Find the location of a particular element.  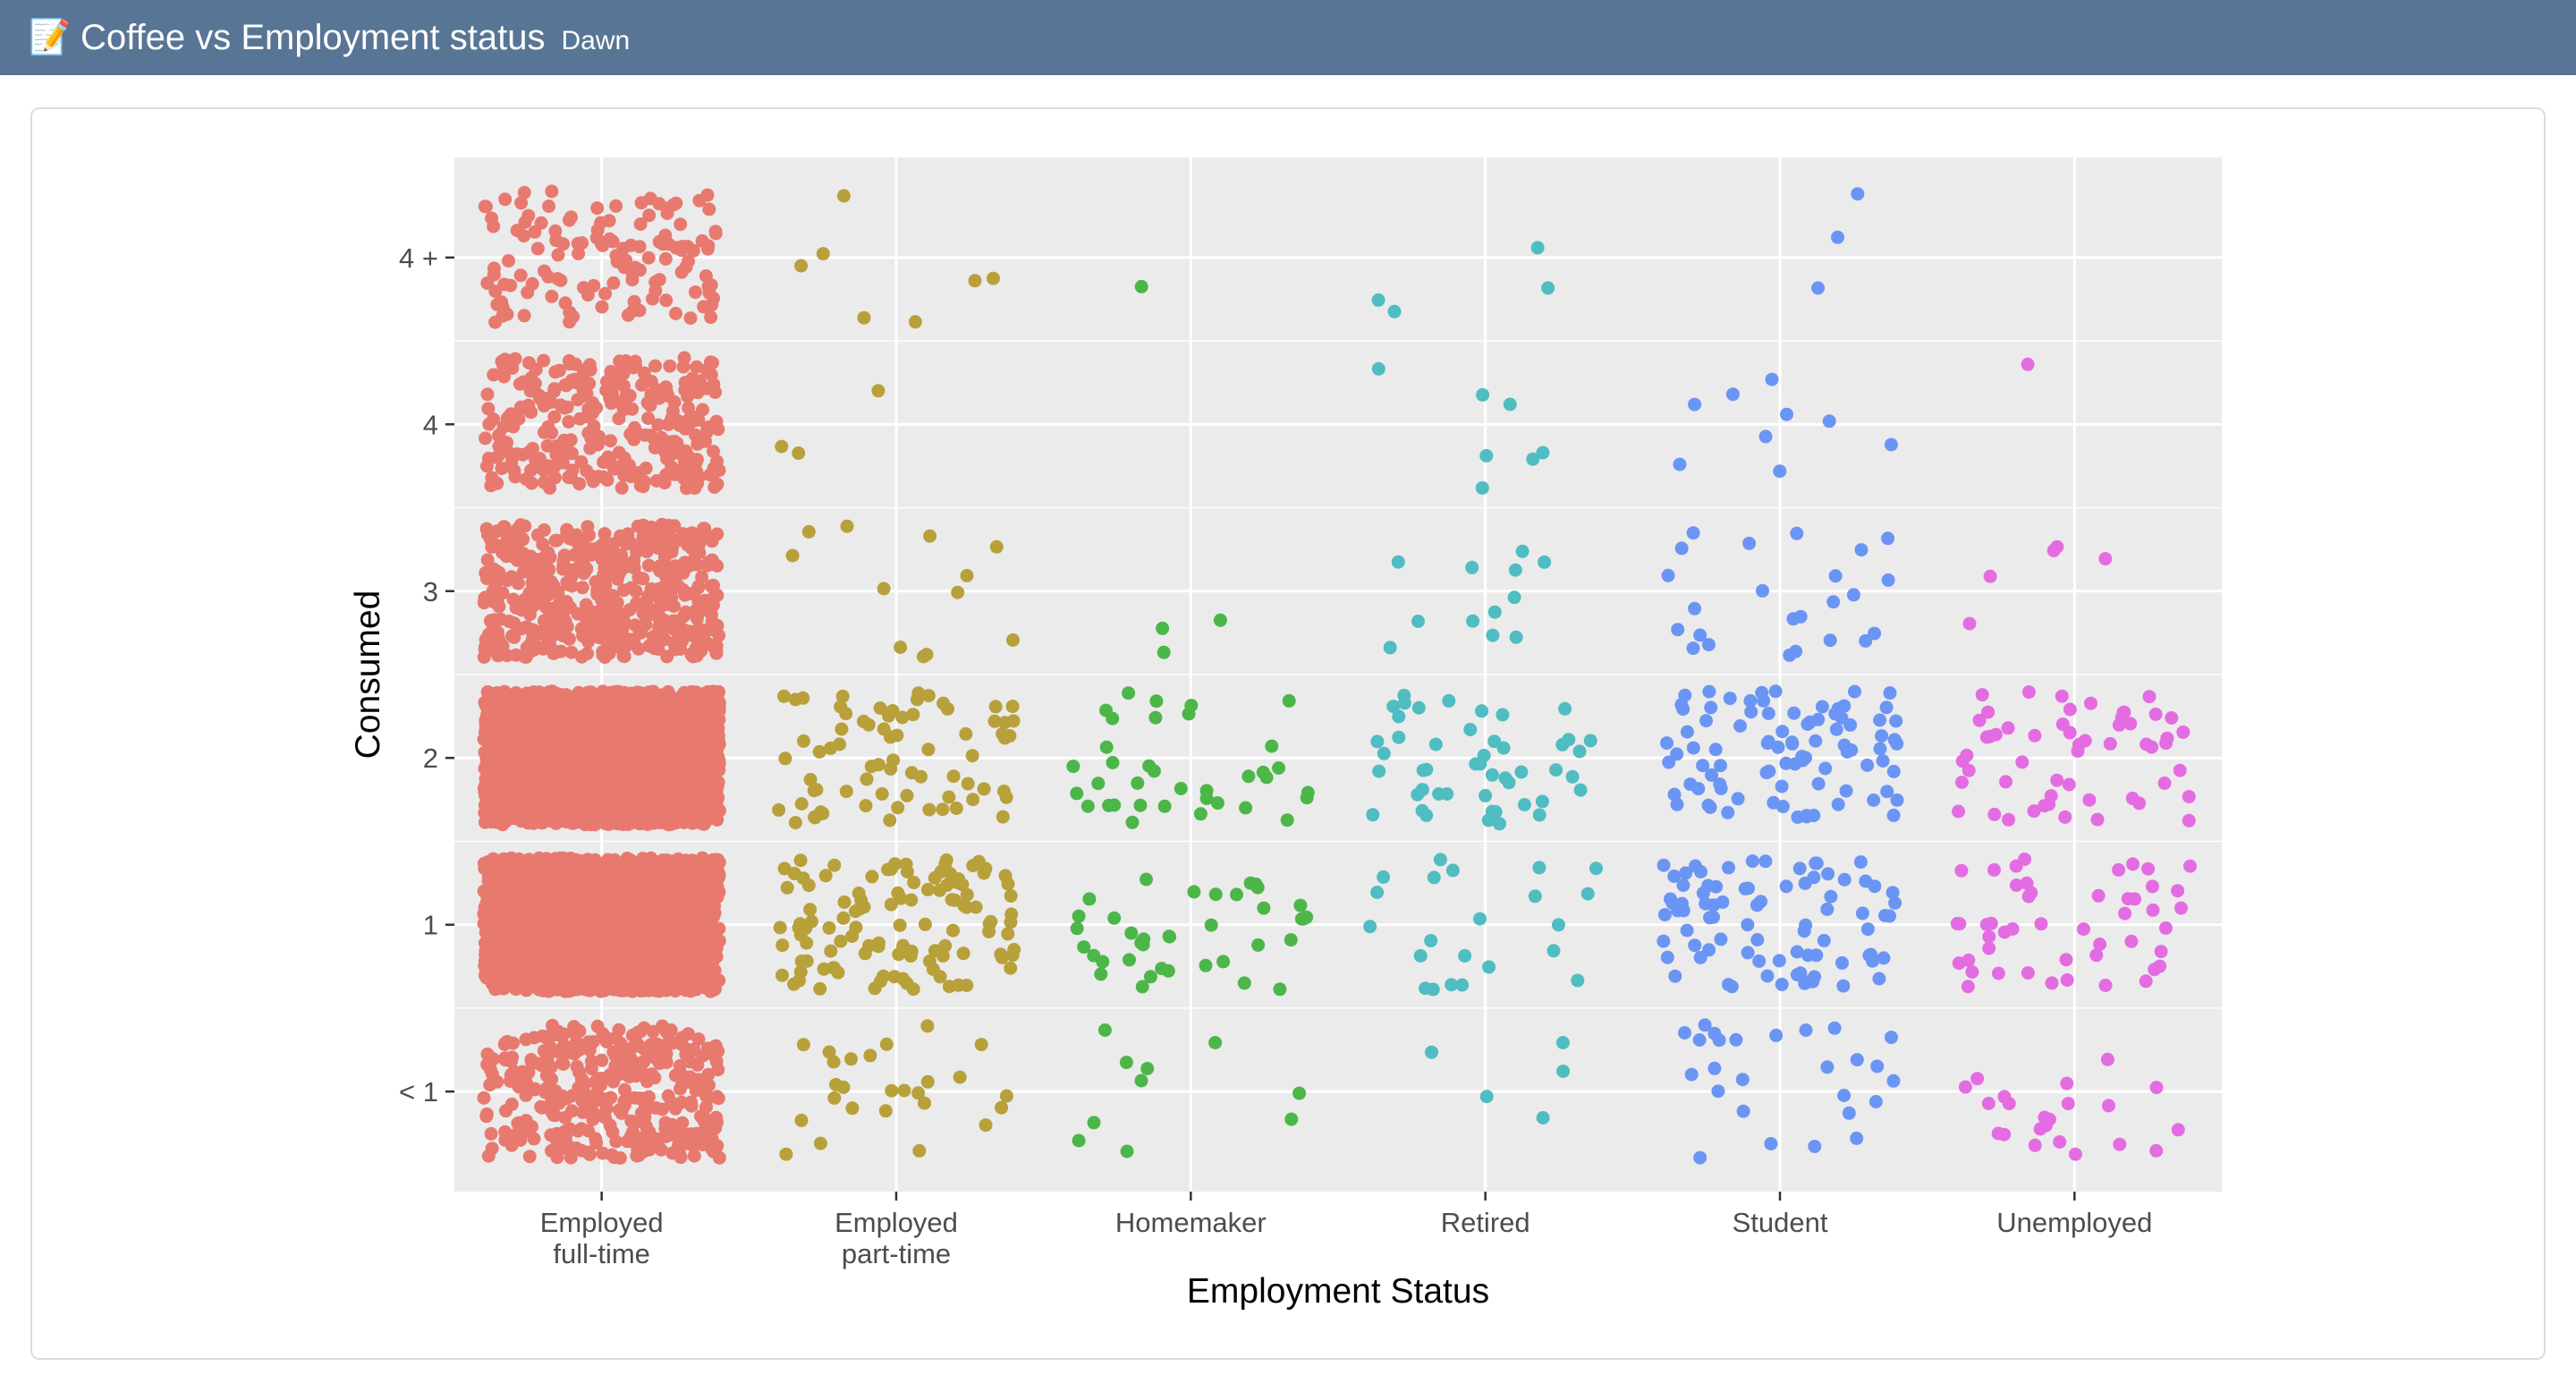

memo-icon: 📝 is located at coordinates (50, 37).